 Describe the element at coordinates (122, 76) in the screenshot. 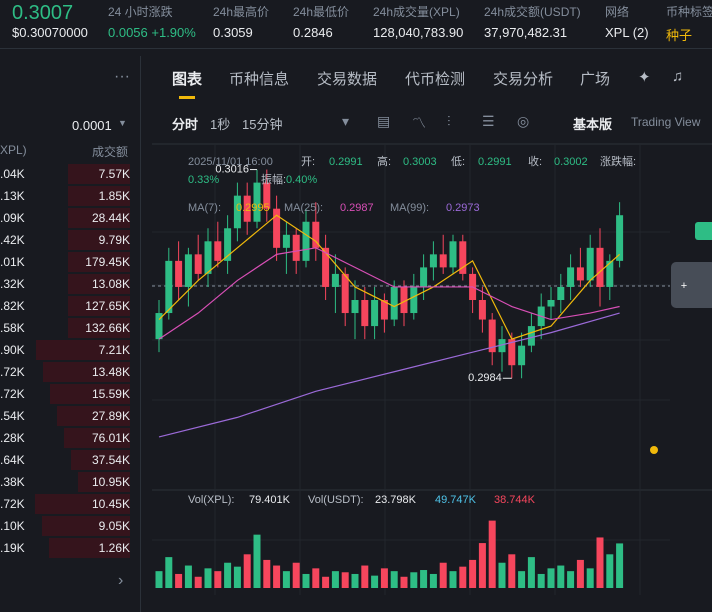

I see `menu: ···` at that location.